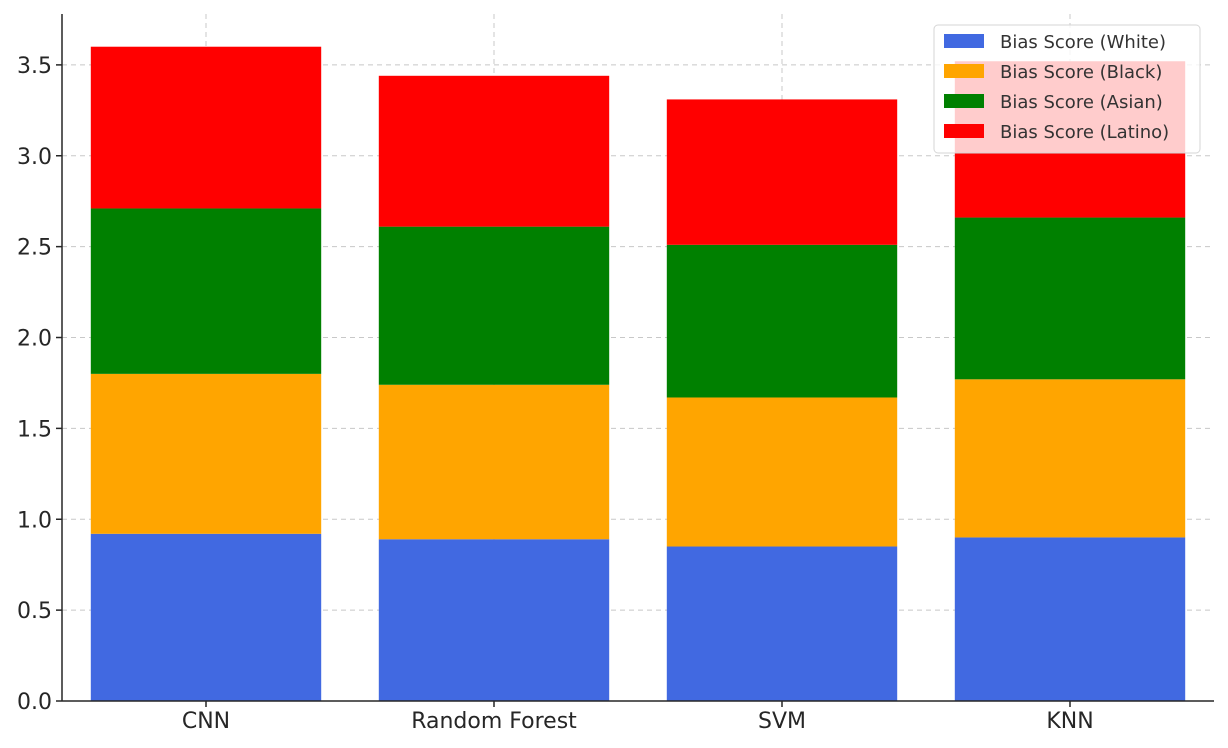 This screenshot has height=748, width=1228. Describe the element at coordinates (494, 721) in the screenshot. I see `x-tick-label: Random Forest` at that location.